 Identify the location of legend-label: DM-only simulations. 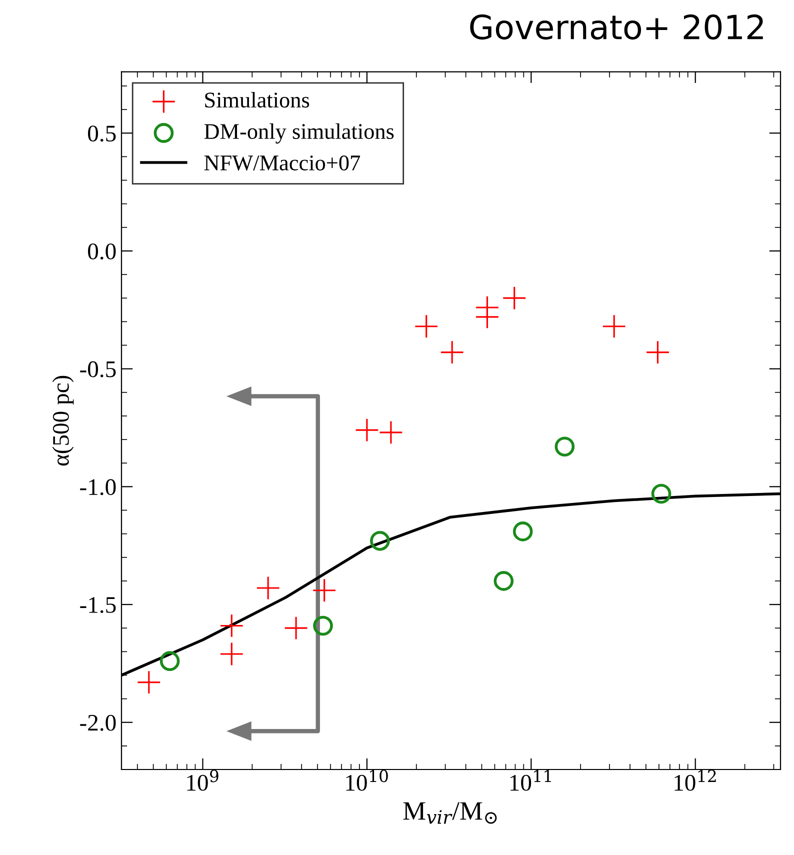
(299, 133).